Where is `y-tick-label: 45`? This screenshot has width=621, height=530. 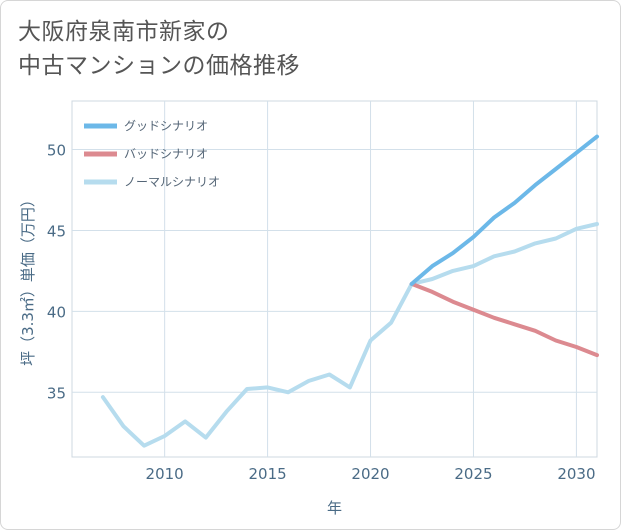 y-tick-label: 45 is located at coordinates (56, 231).